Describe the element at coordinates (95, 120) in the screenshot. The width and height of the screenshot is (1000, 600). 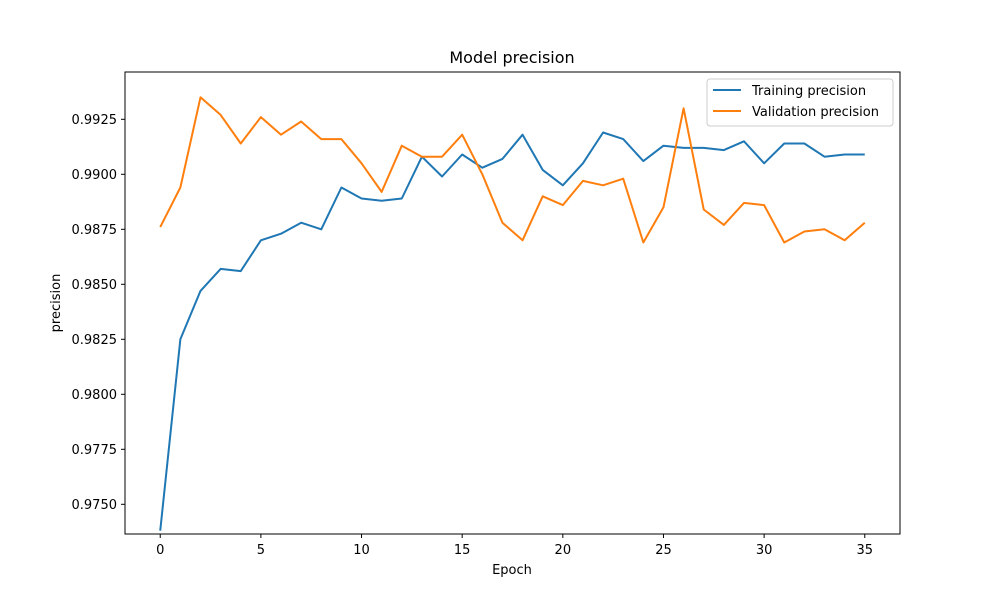
I see `y-tick-label: 0.9925` at that location.